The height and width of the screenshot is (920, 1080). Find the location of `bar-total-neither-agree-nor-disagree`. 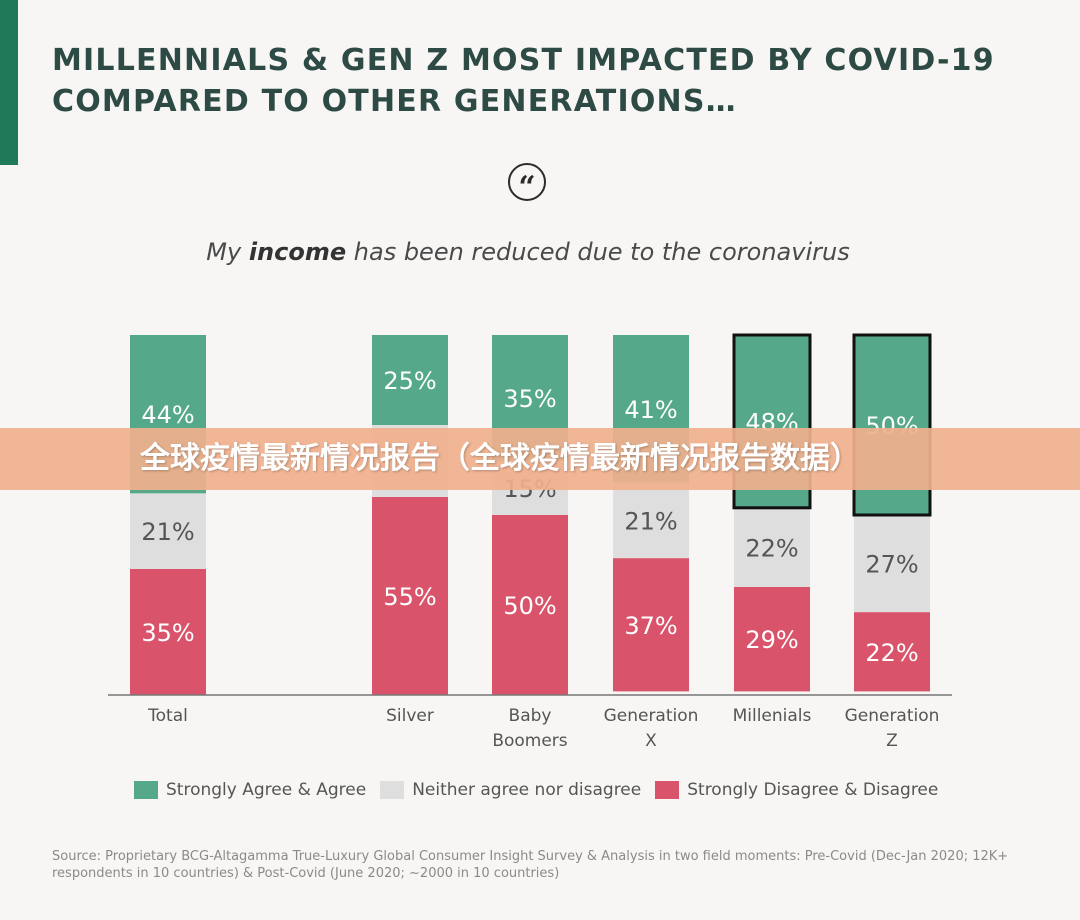

bar-total-neither-agree-nor-disagree is located at coordinates (168, 531).